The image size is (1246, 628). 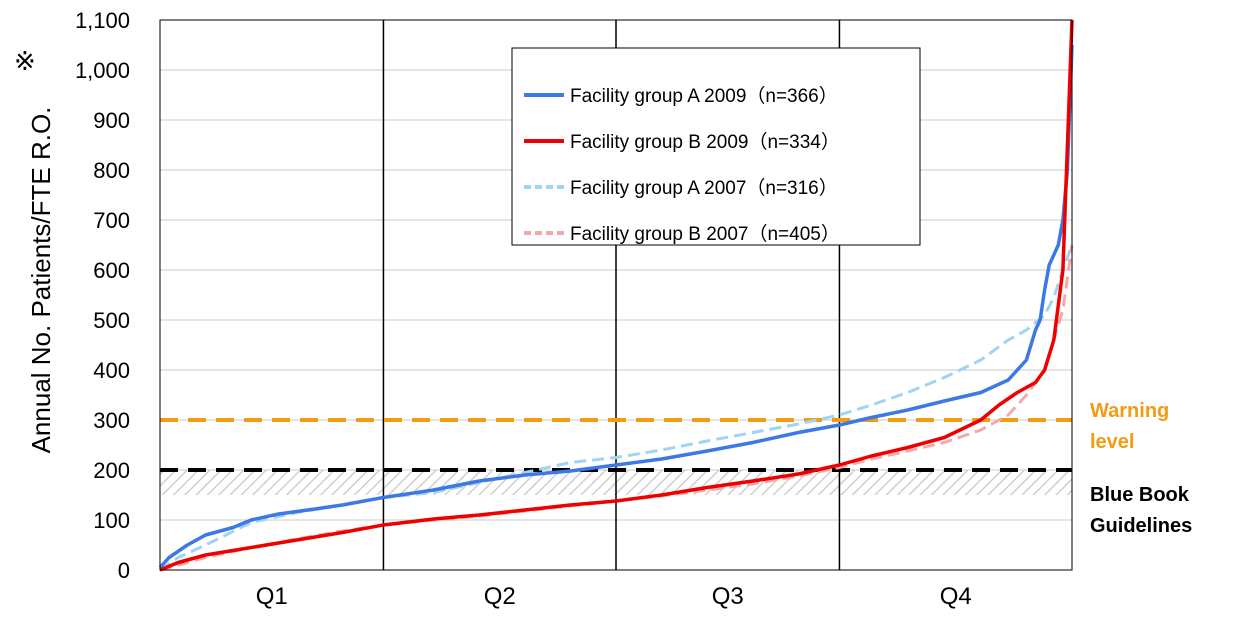 I want to click on y-tick-label: 500, so click(x=111, y=320).